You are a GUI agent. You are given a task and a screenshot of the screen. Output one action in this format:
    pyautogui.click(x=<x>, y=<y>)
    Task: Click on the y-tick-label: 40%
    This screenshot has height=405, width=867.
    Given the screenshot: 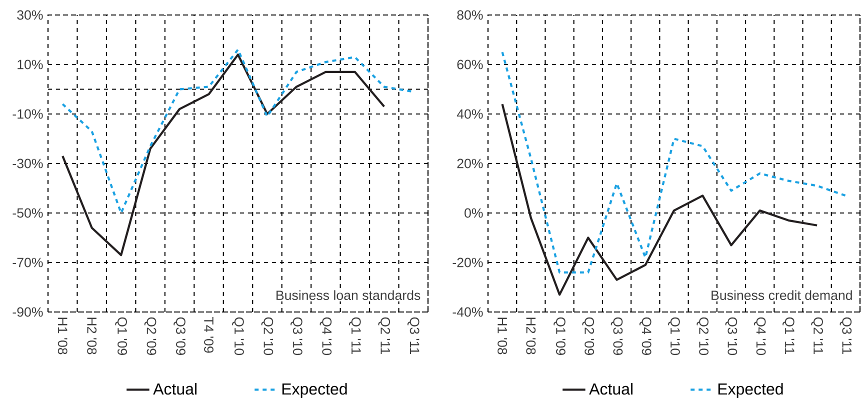 What is the action you would take?
    pyautogui.click(x=469, y=114)
    